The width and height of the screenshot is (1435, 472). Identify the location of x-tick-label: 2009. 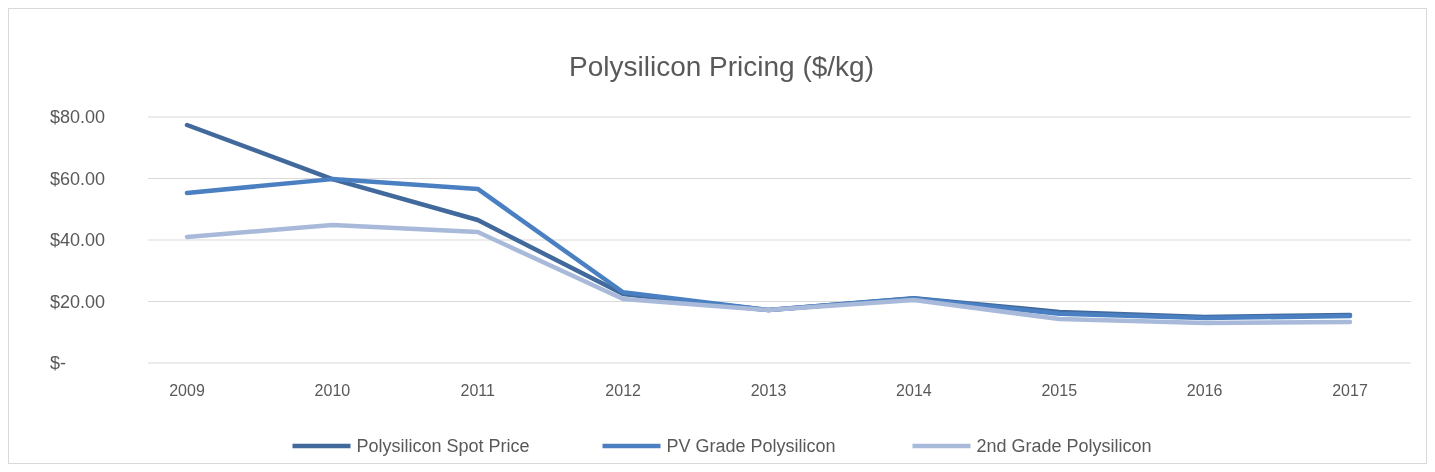
(187, 390).